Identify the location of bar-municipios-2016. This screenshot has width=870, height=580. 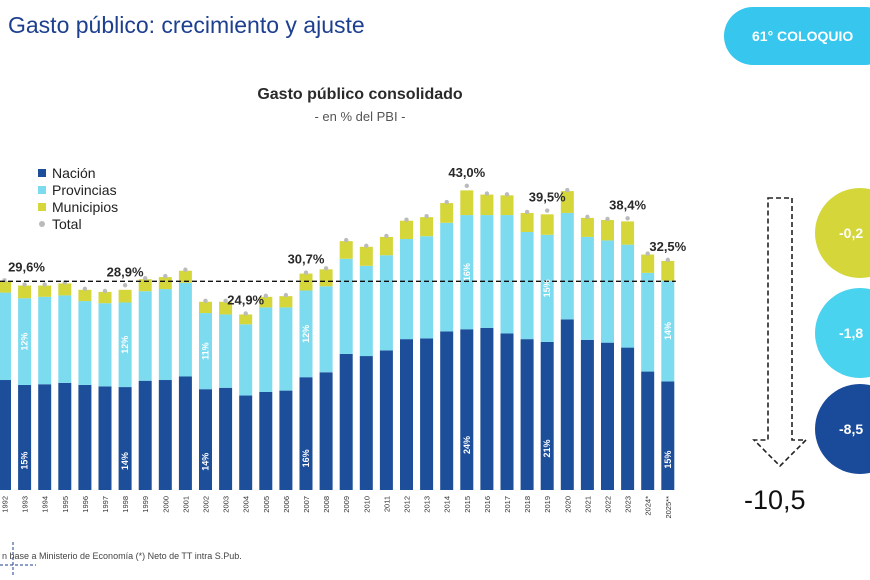
(487, 205).